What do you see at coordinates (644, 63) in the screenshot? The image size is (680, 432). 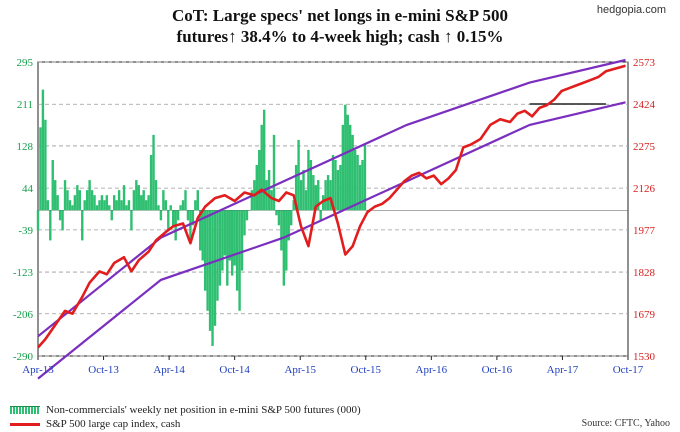 I see `right-axis-tick-label: 2573` at bounding box center [644, 63].